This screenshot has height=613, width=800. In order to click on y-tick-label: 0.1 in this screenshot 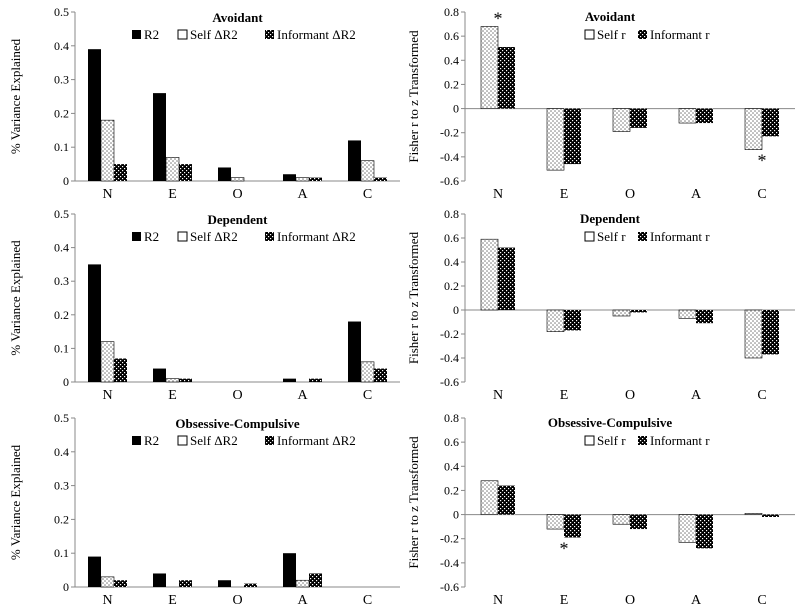, I will do `click(61, 348)`.